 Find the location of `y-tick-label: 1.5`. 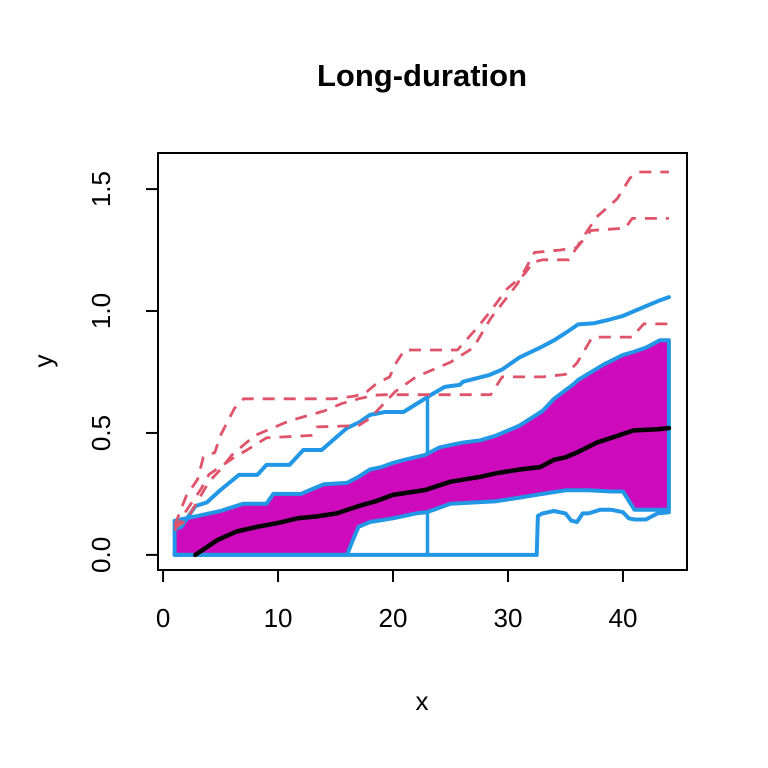

y-tick-label: 1.5 is located at coordinates (101, 189).